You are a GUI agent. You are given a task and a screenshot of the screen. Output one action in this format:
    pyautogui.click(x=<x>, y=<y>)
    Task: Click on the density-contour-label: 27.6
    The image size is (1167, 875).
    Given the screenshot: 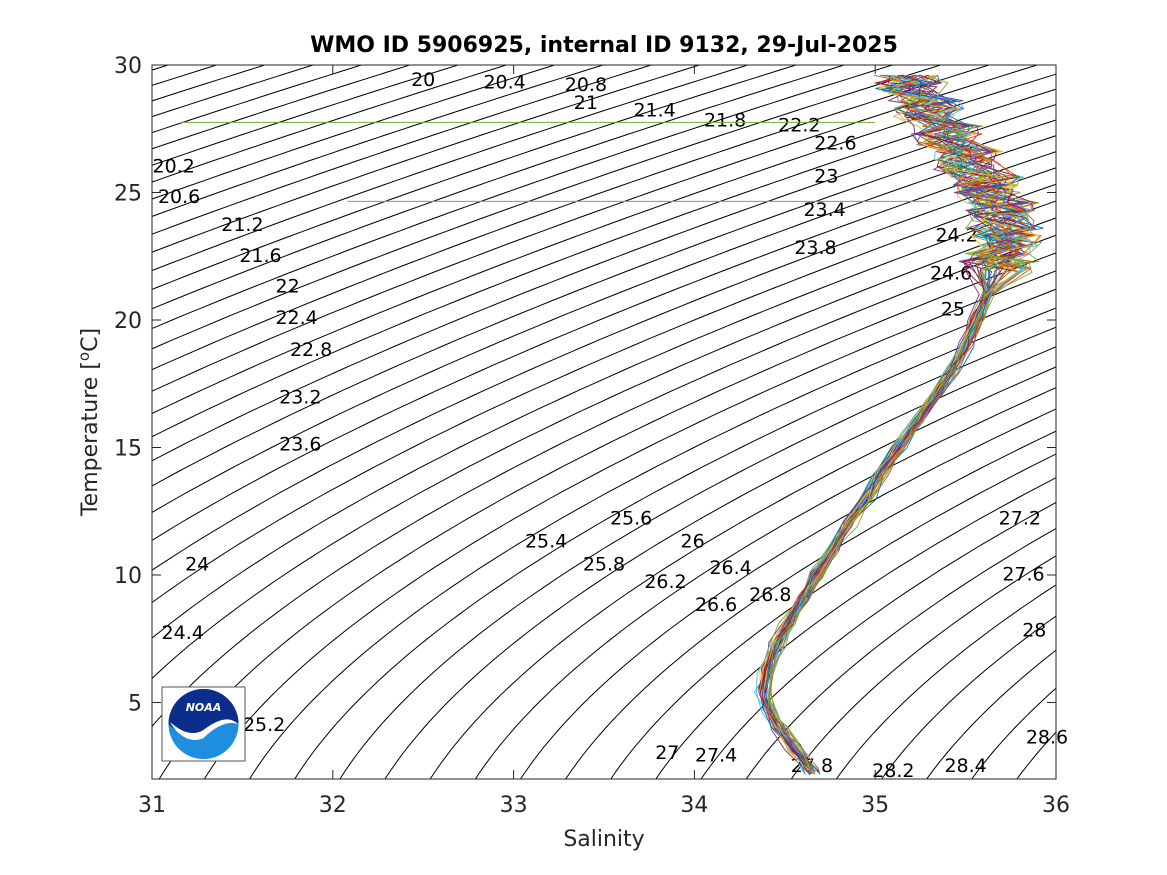 What is the action you would take?
    pyautogui.click(x=1023, y=575)
    